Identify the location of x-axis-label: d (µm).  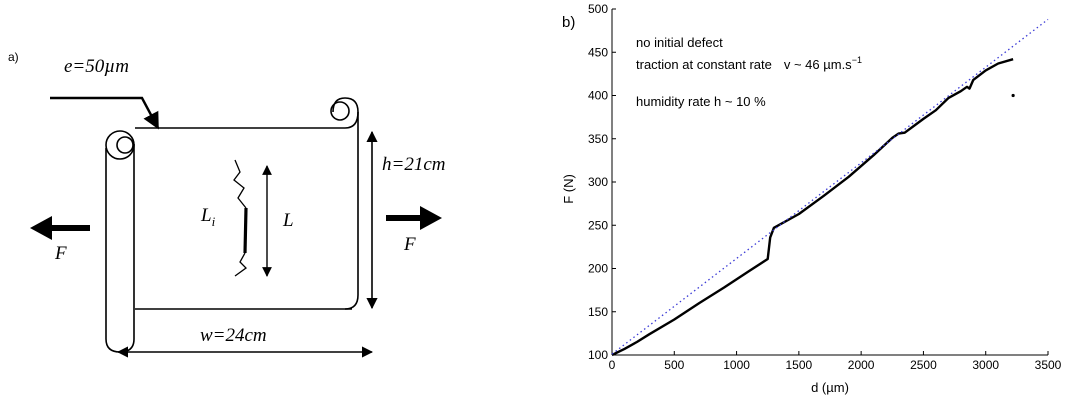
(830, 387).